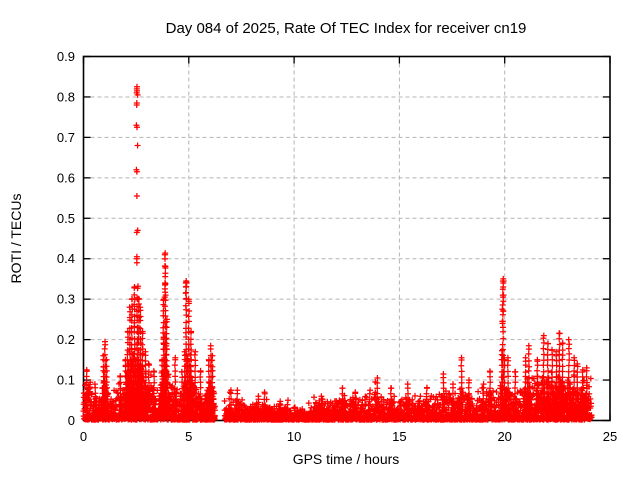  What do you see at coordinates (66, 339) in the screenshot?
I see `svg-text: 0.2` at bounding box center [66, 339].